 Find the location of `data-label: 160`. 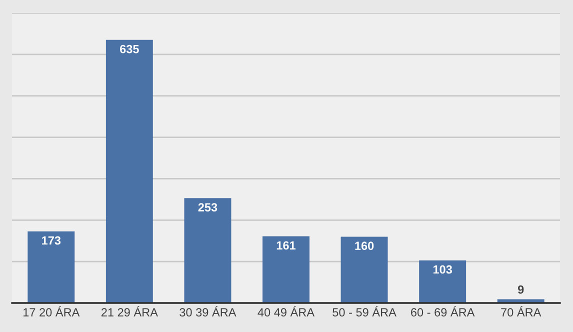

data-label: 160 is located at coordinates (364, 246).